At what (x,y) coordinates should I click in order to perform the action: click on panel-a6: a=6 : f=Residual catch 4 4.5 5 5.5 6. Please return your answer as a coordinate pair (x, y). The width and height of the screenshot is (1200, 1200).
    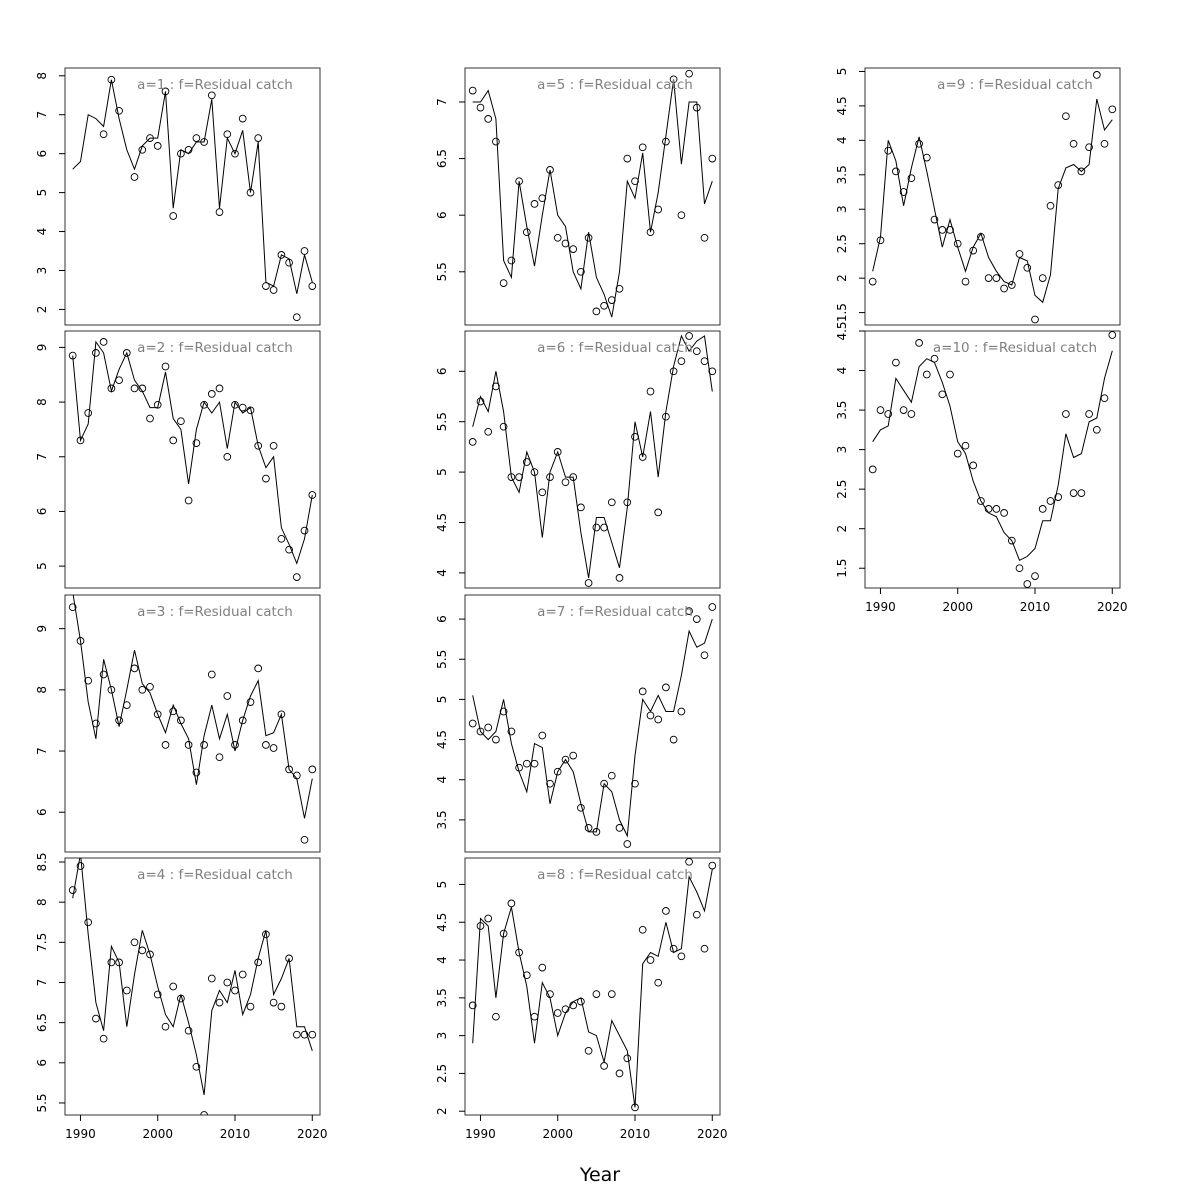
    Looking at the image, I should click on (578, 459).